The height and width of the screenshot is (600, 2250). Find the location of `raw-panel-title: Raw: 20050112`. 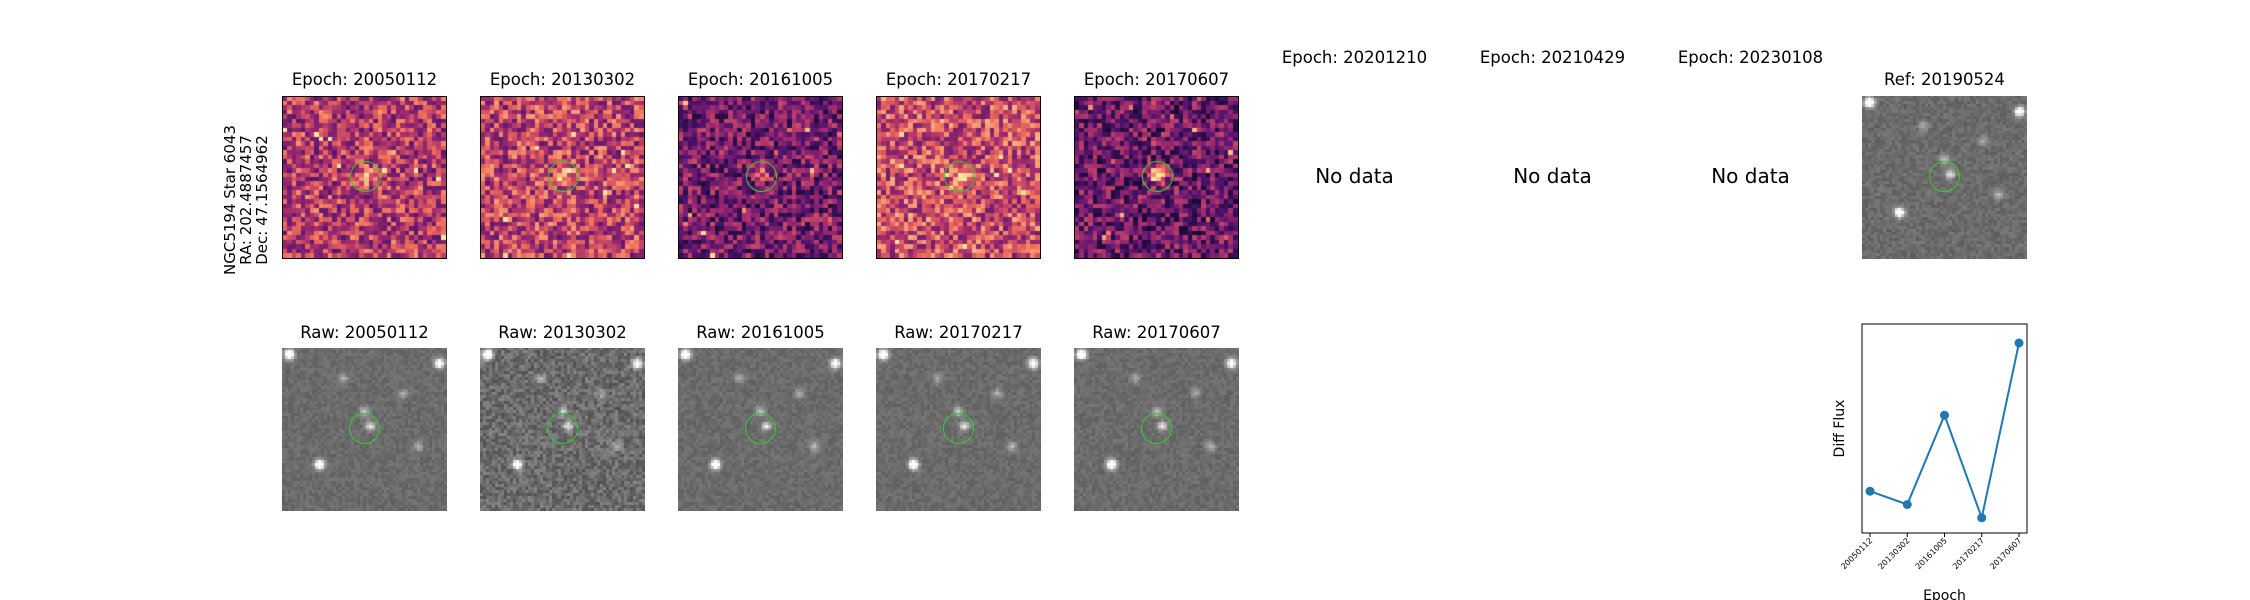

raw-panel-title: Raw: 20050112 is located at coordinates (364, 332).